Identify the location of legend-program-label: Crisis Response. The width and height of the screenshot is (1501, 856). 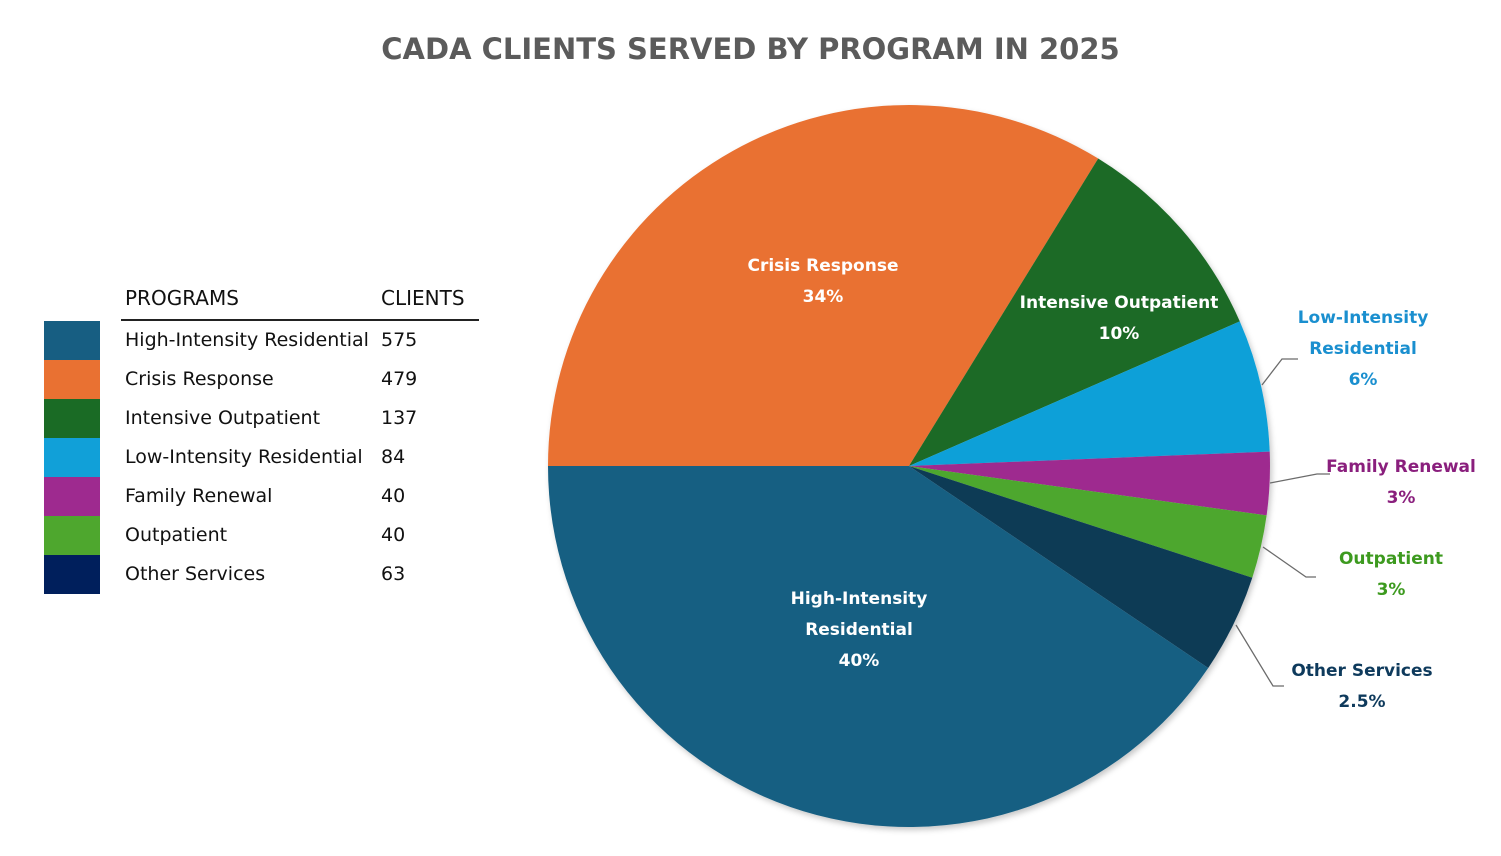
(199, 379).